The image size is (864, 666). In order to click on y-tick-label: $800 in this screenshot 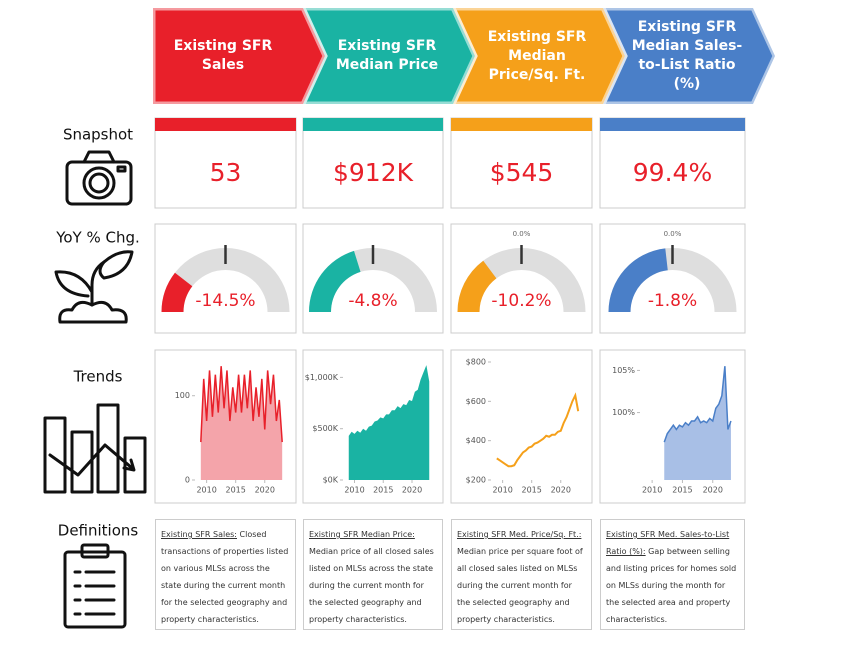, I will do `click(476, 362)`.